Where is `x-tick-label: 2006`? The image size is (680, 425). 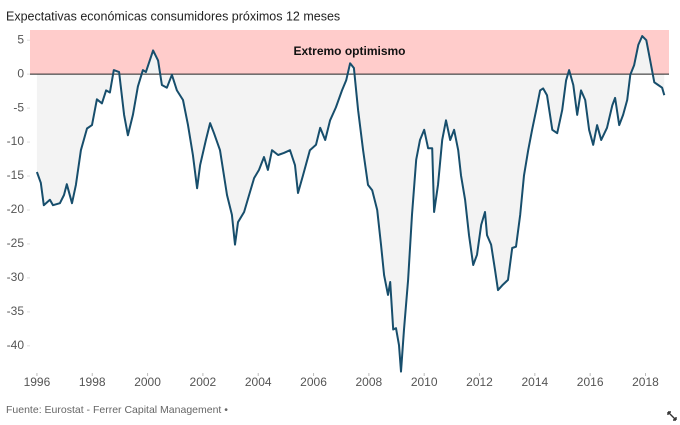 x-tick-label: 2006 is located at coordinates (313, 382).